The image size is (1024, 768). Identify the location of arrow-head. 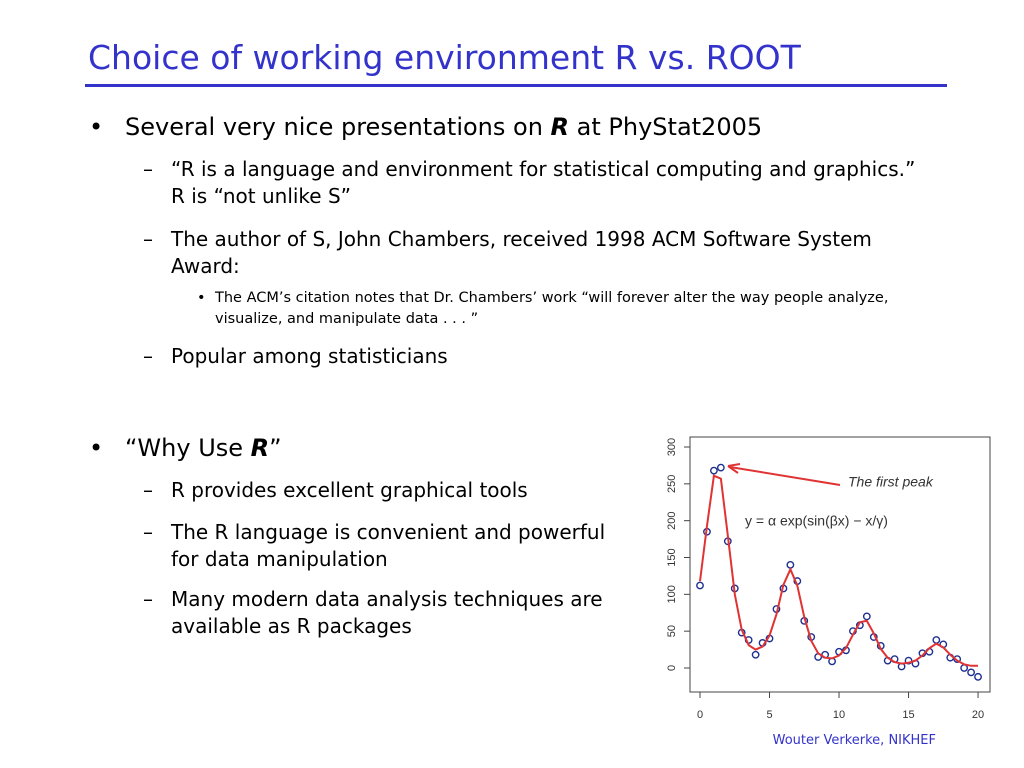
(734, 468).